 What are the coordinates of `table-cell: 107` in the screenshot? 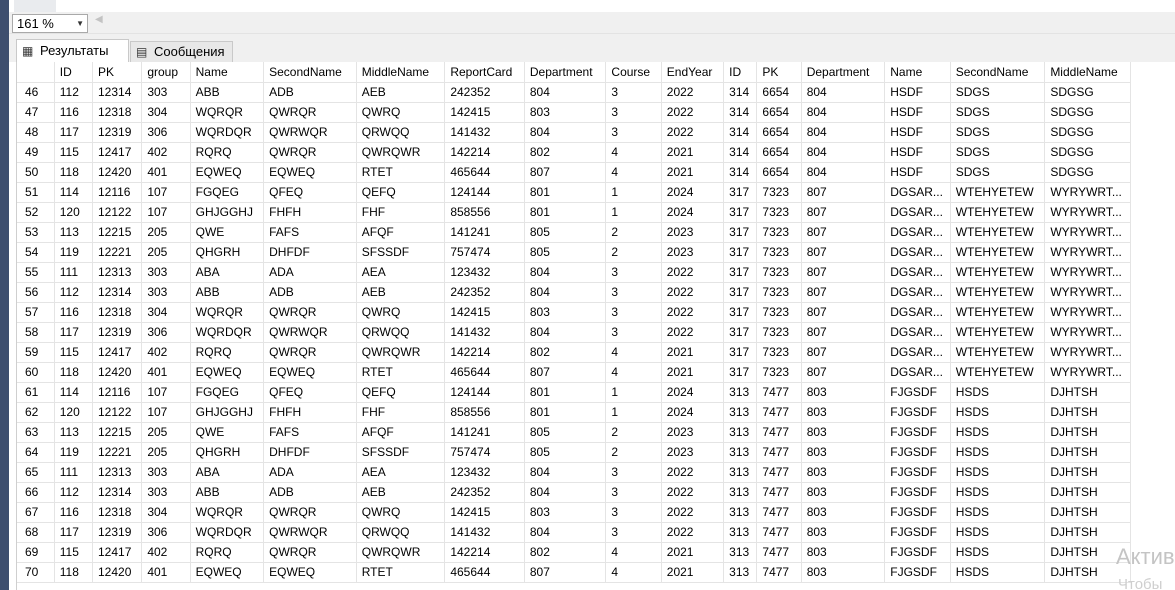 It's located at (166, 412).